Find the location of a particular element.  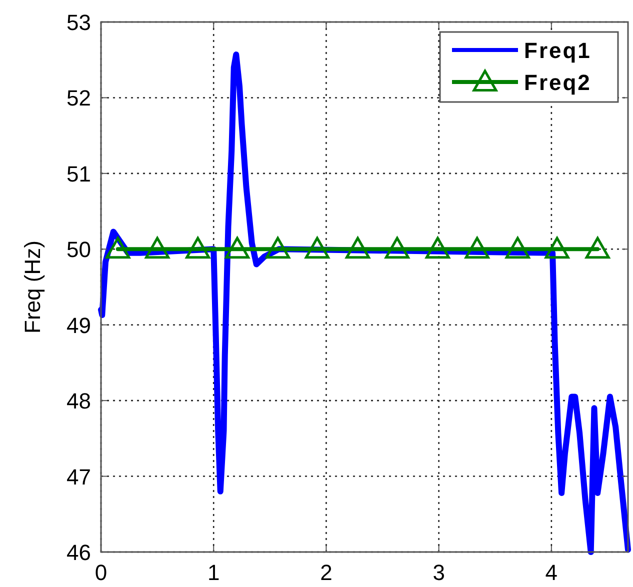

y-tick-label: 48 is located at coordinates (78, 401).